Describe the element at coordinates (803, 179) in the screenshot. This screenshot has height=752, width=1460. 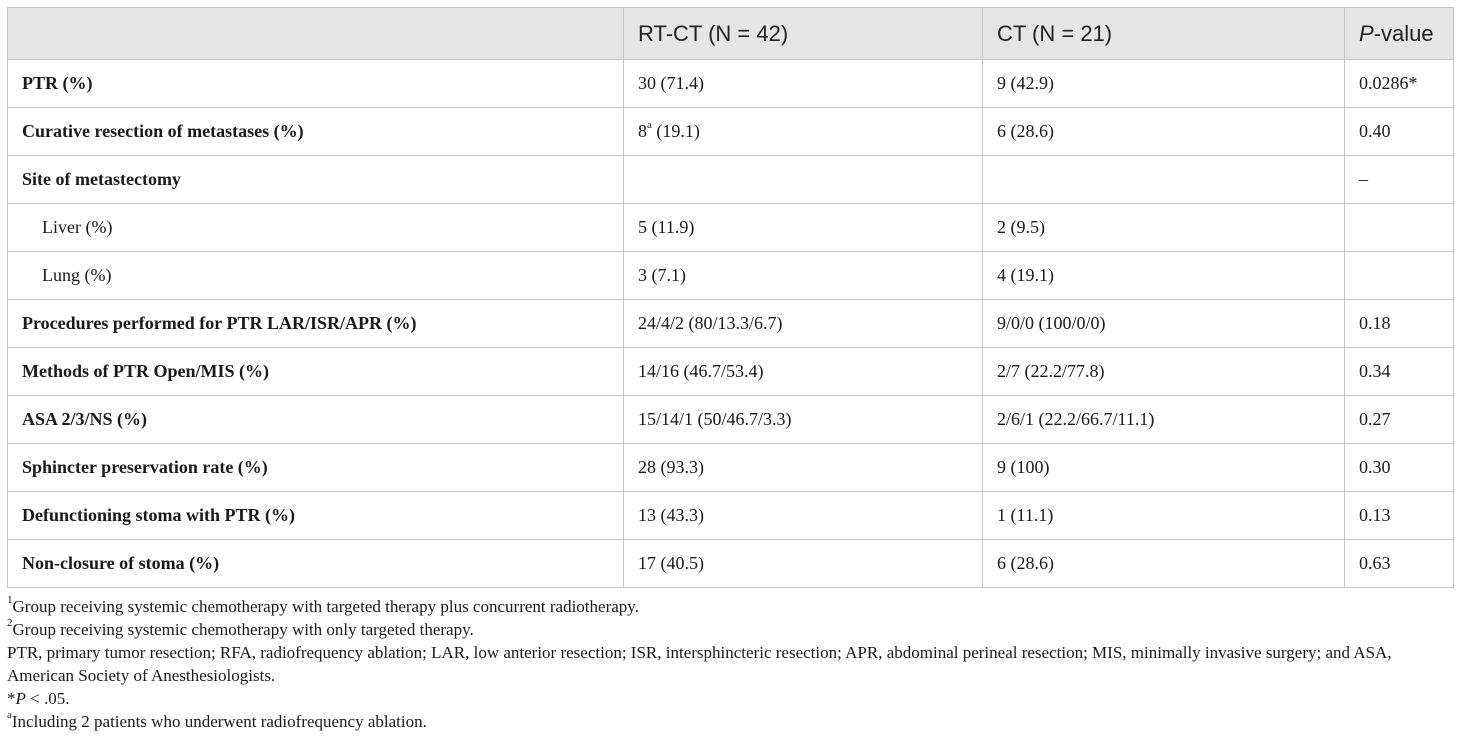
I see `cell-rt-ct` at that location.